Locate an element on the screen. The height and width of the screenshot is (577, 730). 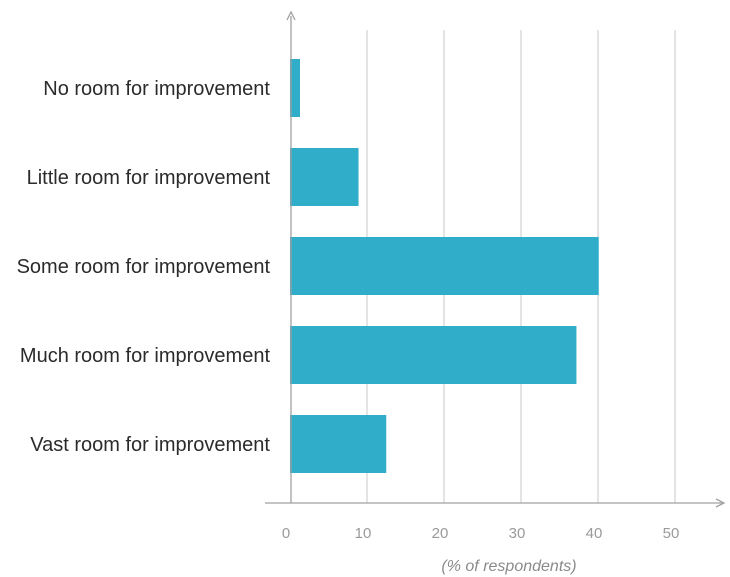
x-axis-arrow-icon is located at coordinates (720, 503).